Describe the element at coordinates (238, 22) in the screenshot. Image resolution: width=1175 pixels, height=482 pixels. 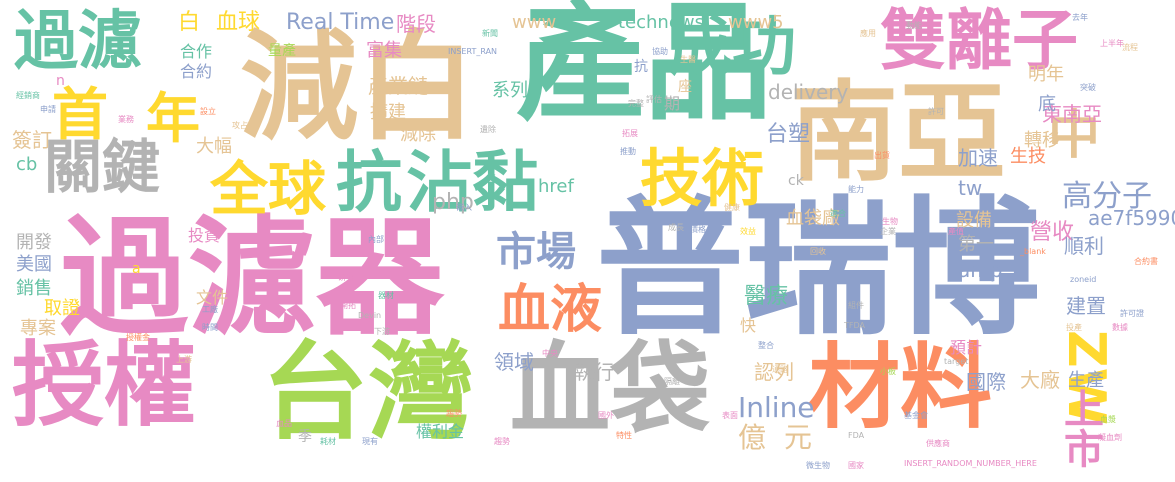
I see `word-29: 血球` at that location.